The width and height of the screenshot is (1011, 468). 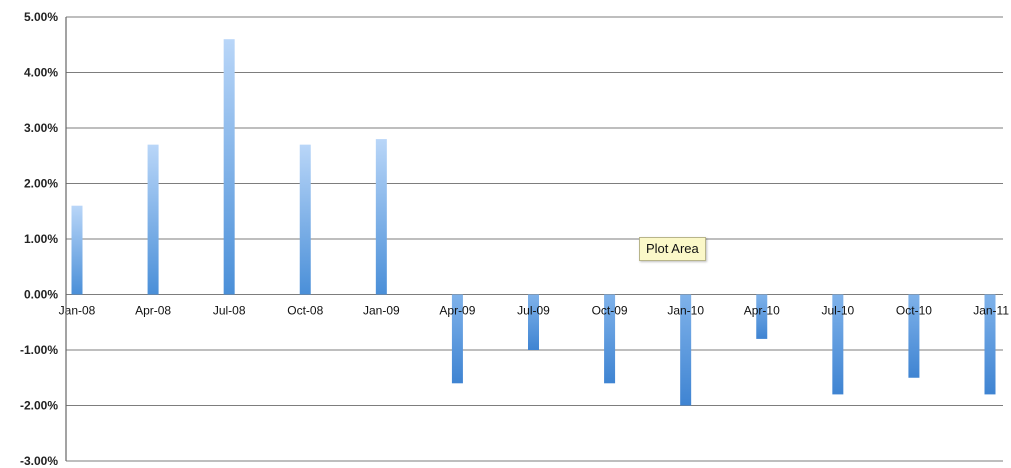 What do you see at coordinates (77, 311) in the screenshot?
I see `x-tick-label: Jan-08` at bounding box center [77, 311].